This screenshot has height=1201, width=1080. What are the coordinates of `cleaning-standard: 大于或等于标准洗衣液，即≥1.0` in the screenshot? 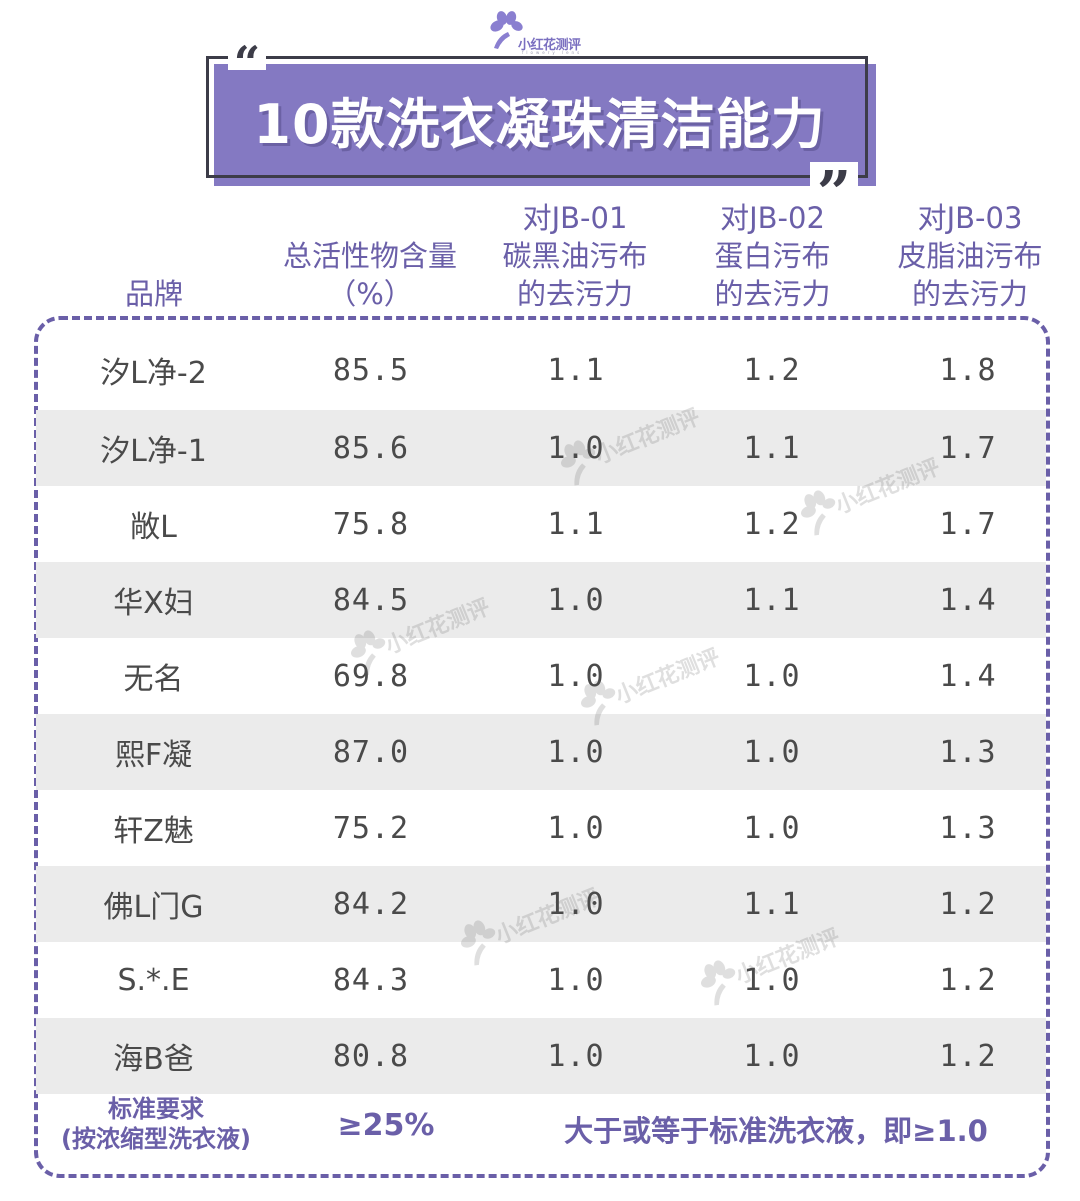 It's located at (776, 1131).